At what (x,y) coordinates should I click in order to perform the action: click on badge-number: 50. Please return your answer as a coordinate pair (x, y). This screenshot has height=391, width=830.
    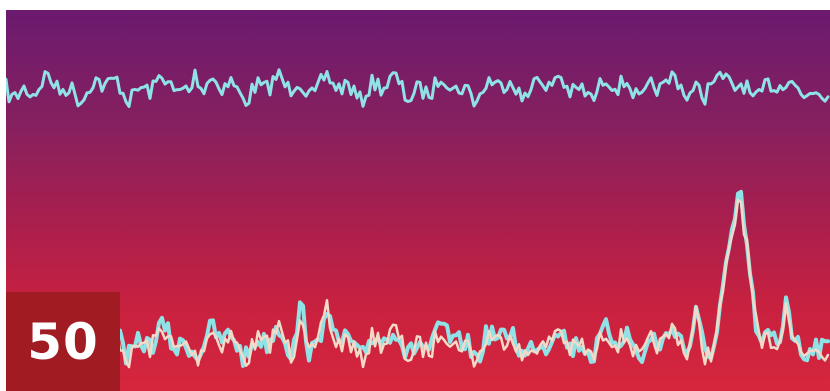
    Looking at the image, I should click on (63, 341).